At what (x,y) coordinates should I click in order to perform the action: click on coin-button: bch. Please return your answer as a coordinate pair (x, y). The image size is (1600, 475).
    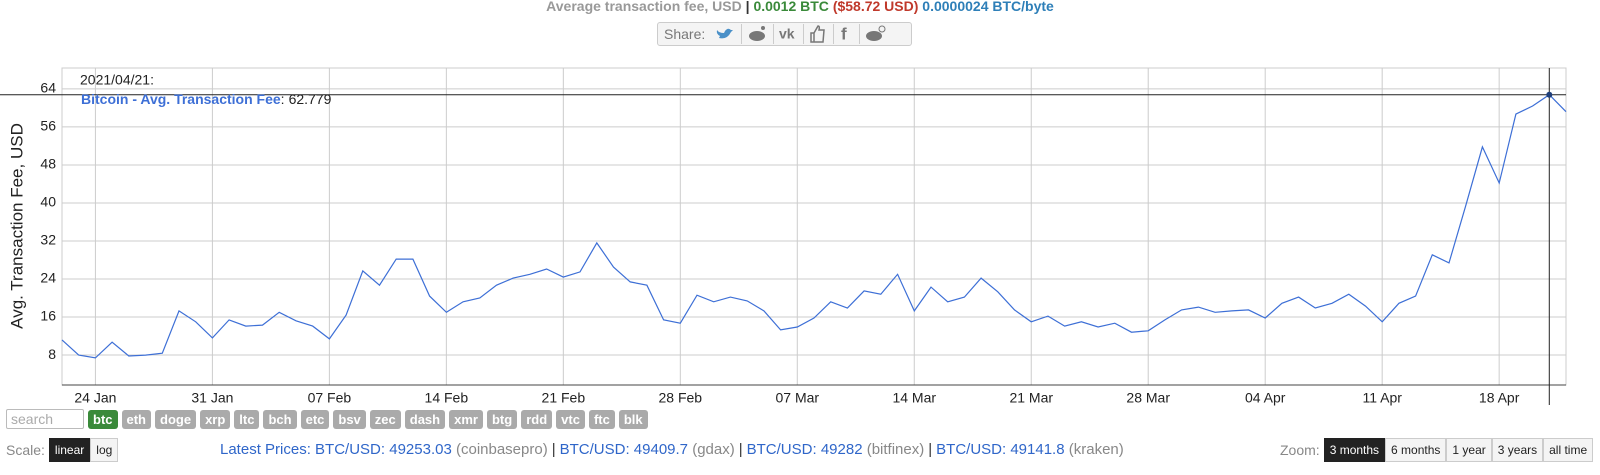
    Looking at the image, I should click on (280, 419).